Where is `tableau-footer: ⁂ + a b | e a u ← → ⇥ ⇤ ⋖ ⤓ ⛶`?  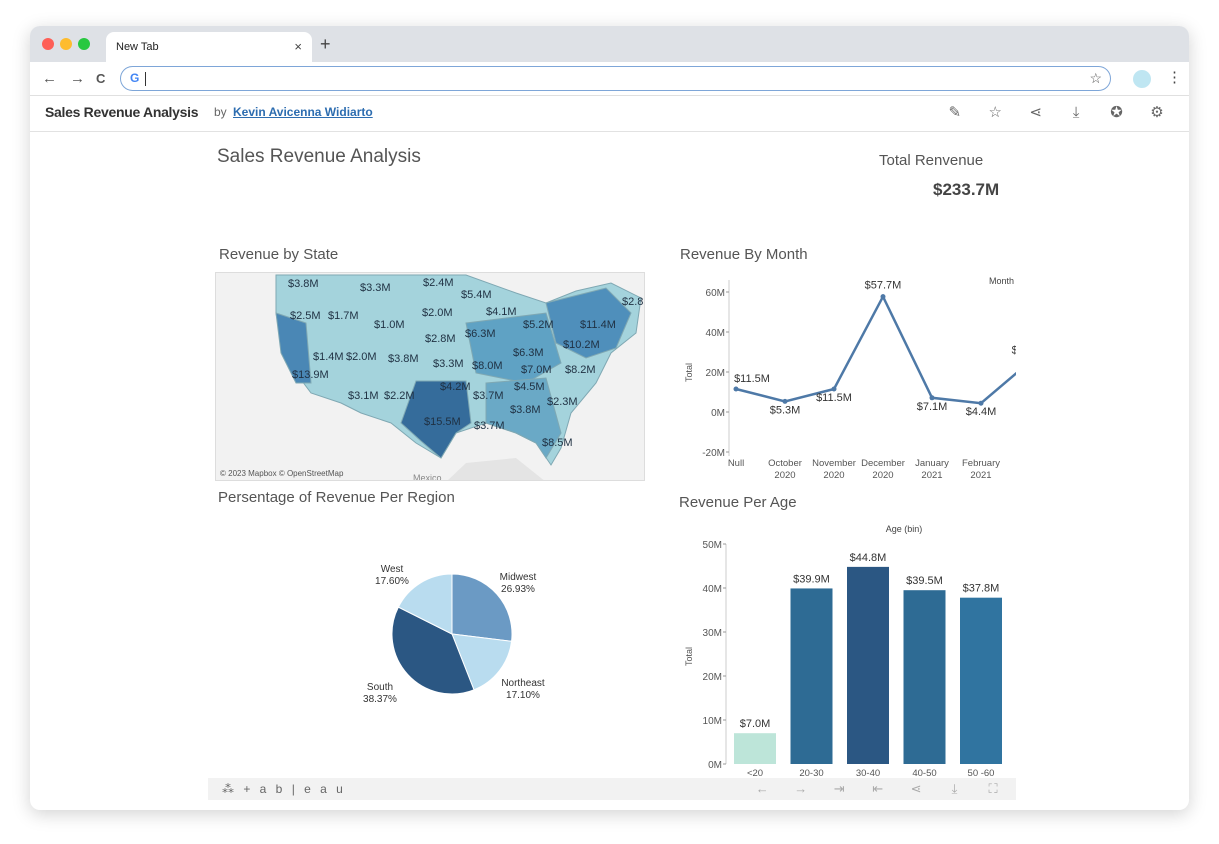 tableau-footer: ⁂ + a b | e a u ← → ⇥ ⇤ ⋖ ⤓ ⛶ is located at coordinates (612, 789).